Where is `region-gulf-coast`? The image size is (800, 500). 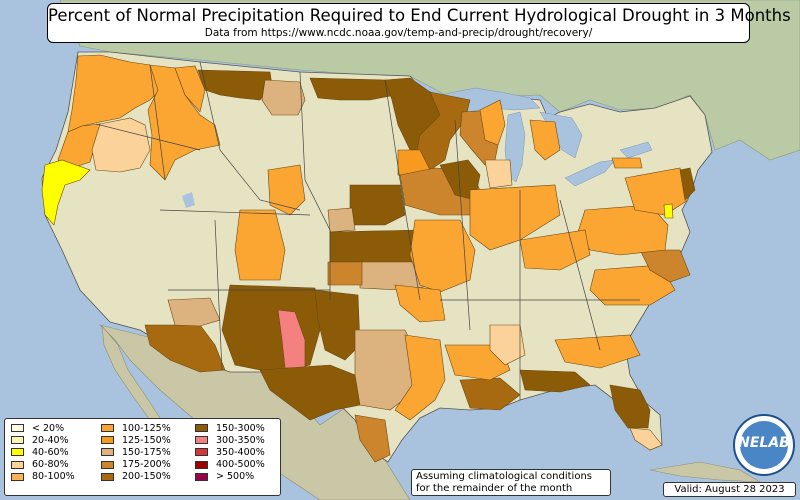
region-gulf-coast is located at coordinates (555, 381).